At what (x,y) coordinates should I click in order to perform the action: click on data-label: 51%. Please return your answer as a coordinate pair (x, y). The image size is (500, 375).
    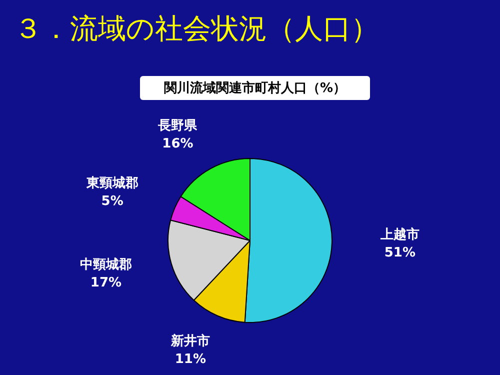
    Looking at the image, I should click on (400, 253).